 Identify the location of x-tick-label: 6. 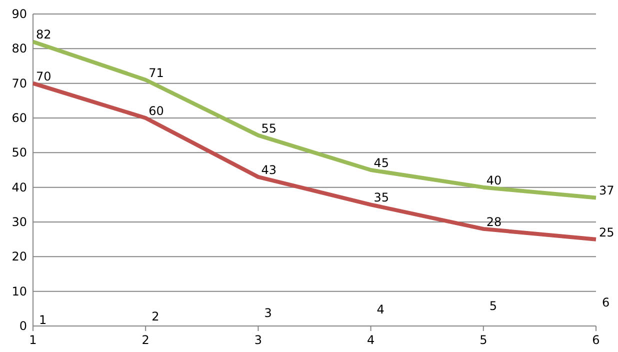
(596, 340).